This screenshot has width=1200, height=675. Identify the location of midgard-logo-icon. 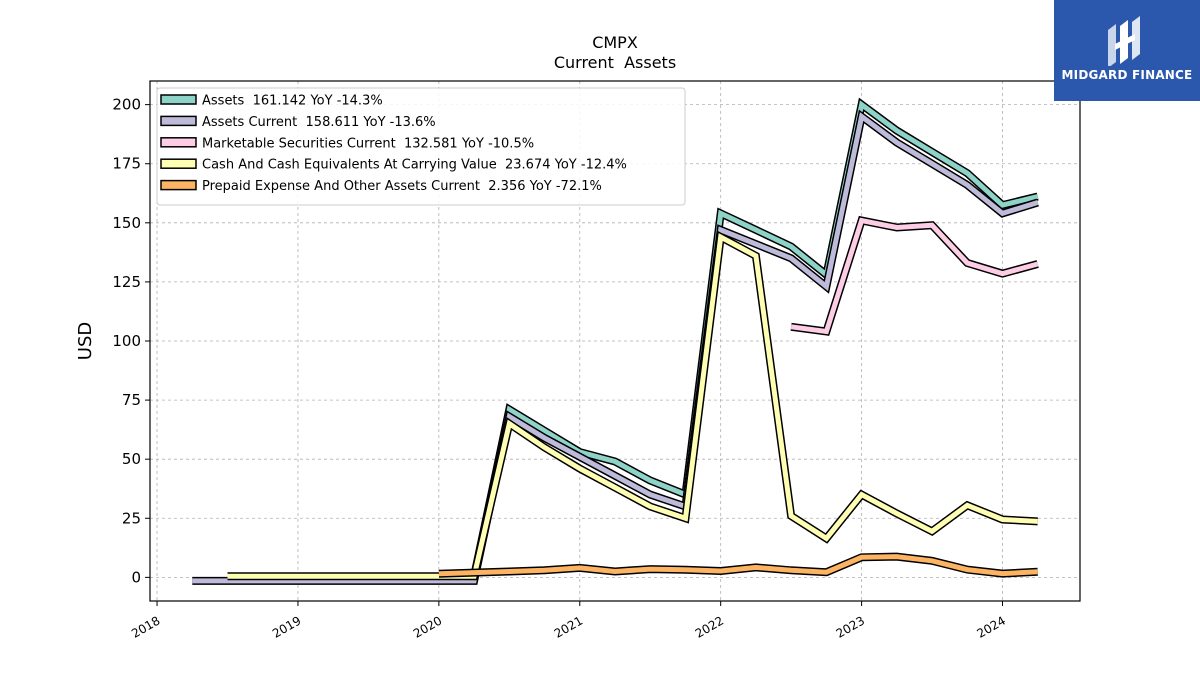
(1124, 41).